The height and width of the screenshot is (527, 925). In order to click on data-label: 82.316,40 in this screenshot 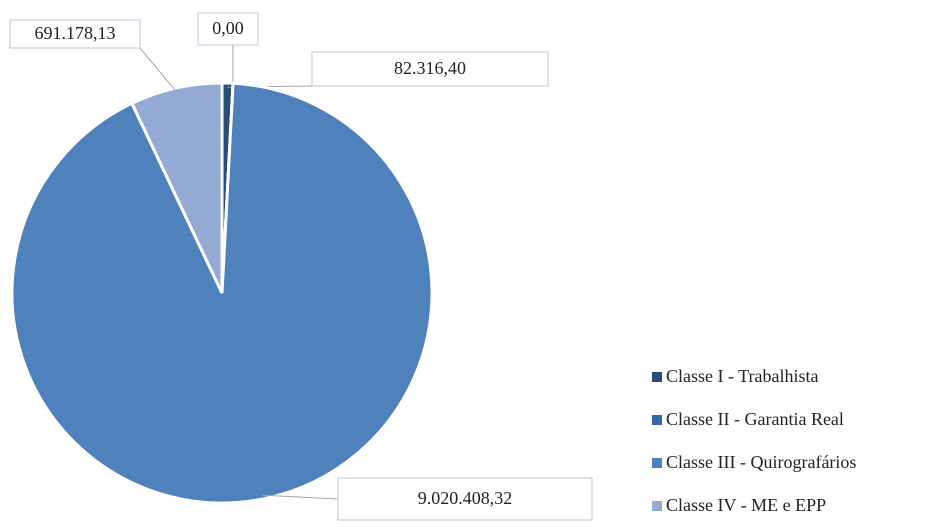, I will do `click(430, 68)`.